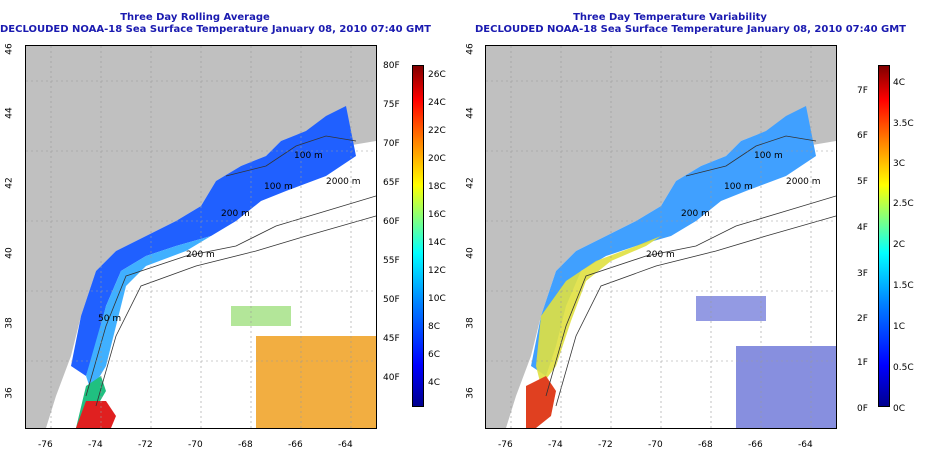 The image size is (950, 475). I want to click on right-cbar-f-1: 1F, so click(862, 363).